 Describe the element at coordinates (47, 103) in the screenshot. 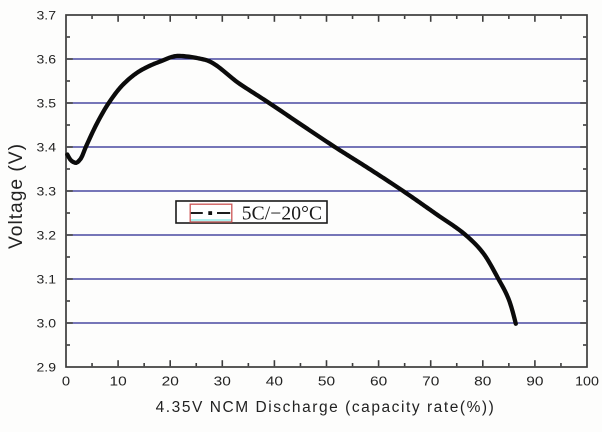

I see `svg-text: 3.5` at that location.